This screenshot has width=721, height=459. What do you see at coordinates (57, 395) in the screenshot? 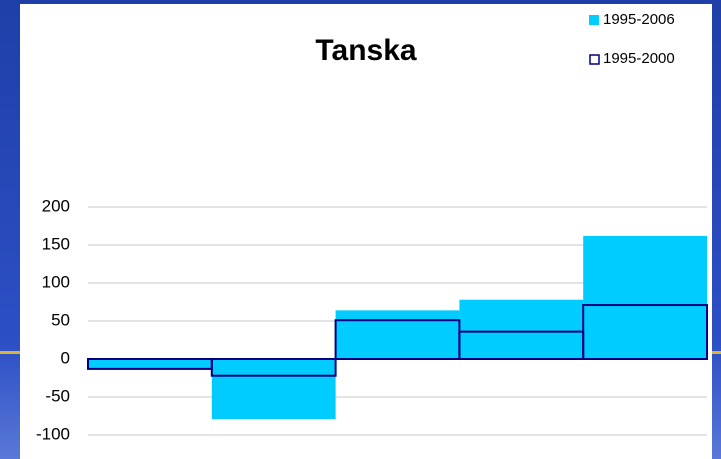
I see `y-tick-label: -50` at bounding box center [57, 395].